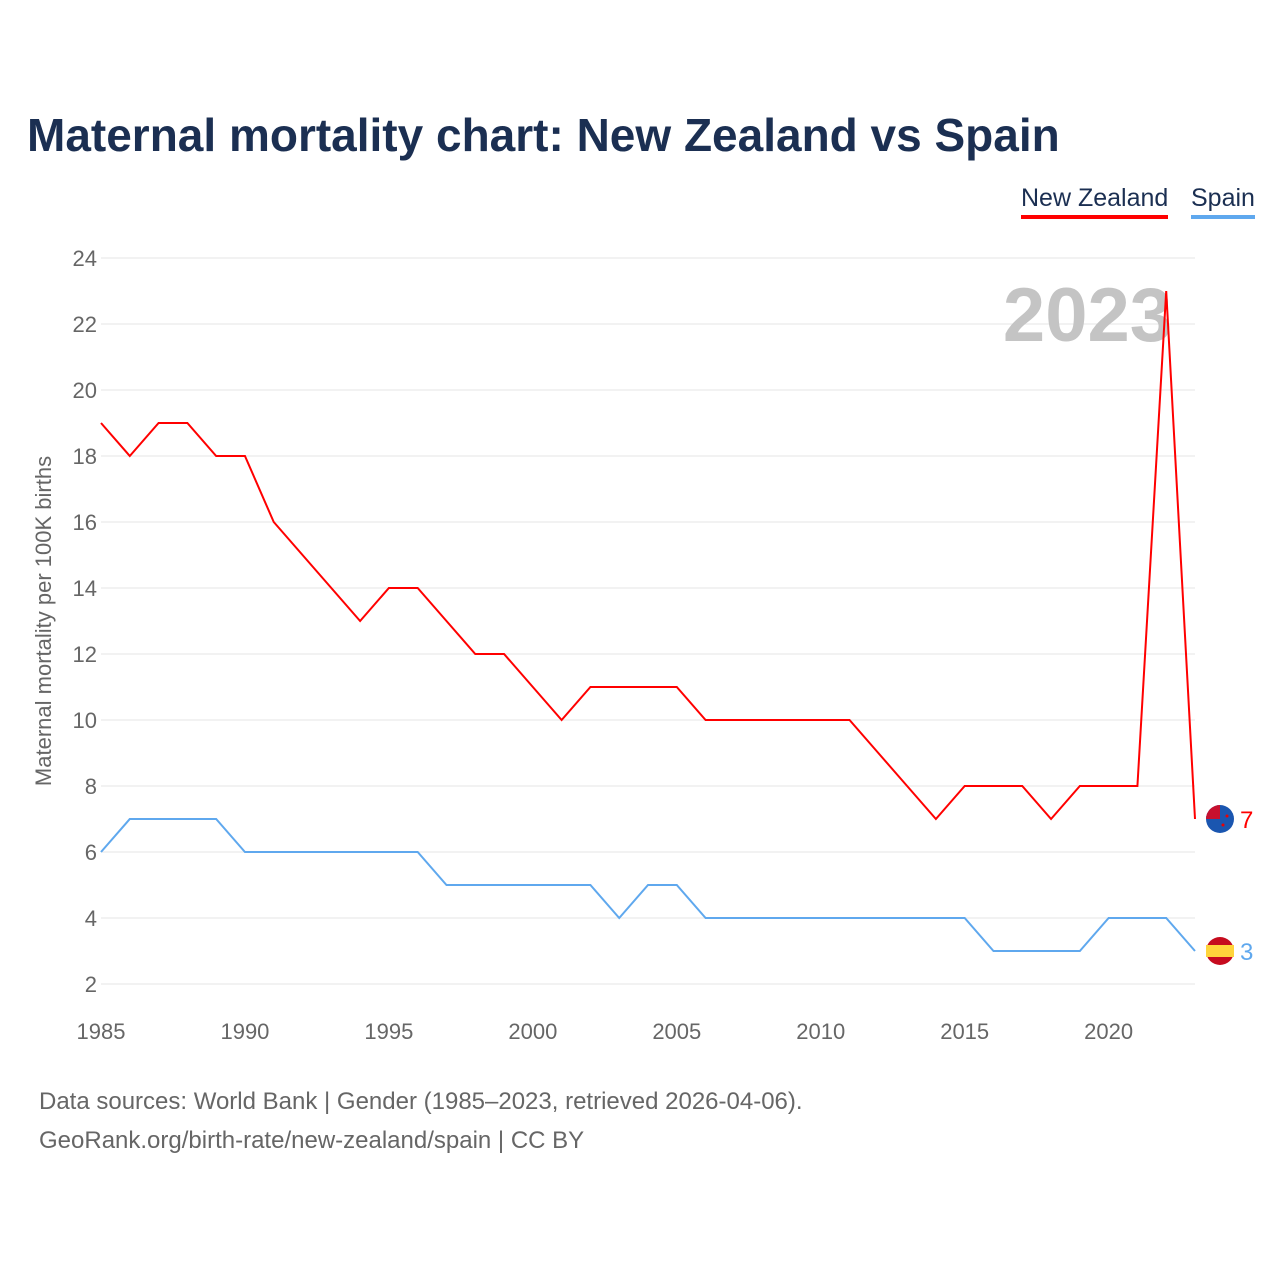  I want to click on y-tick-label: 24, so click(85, 258).